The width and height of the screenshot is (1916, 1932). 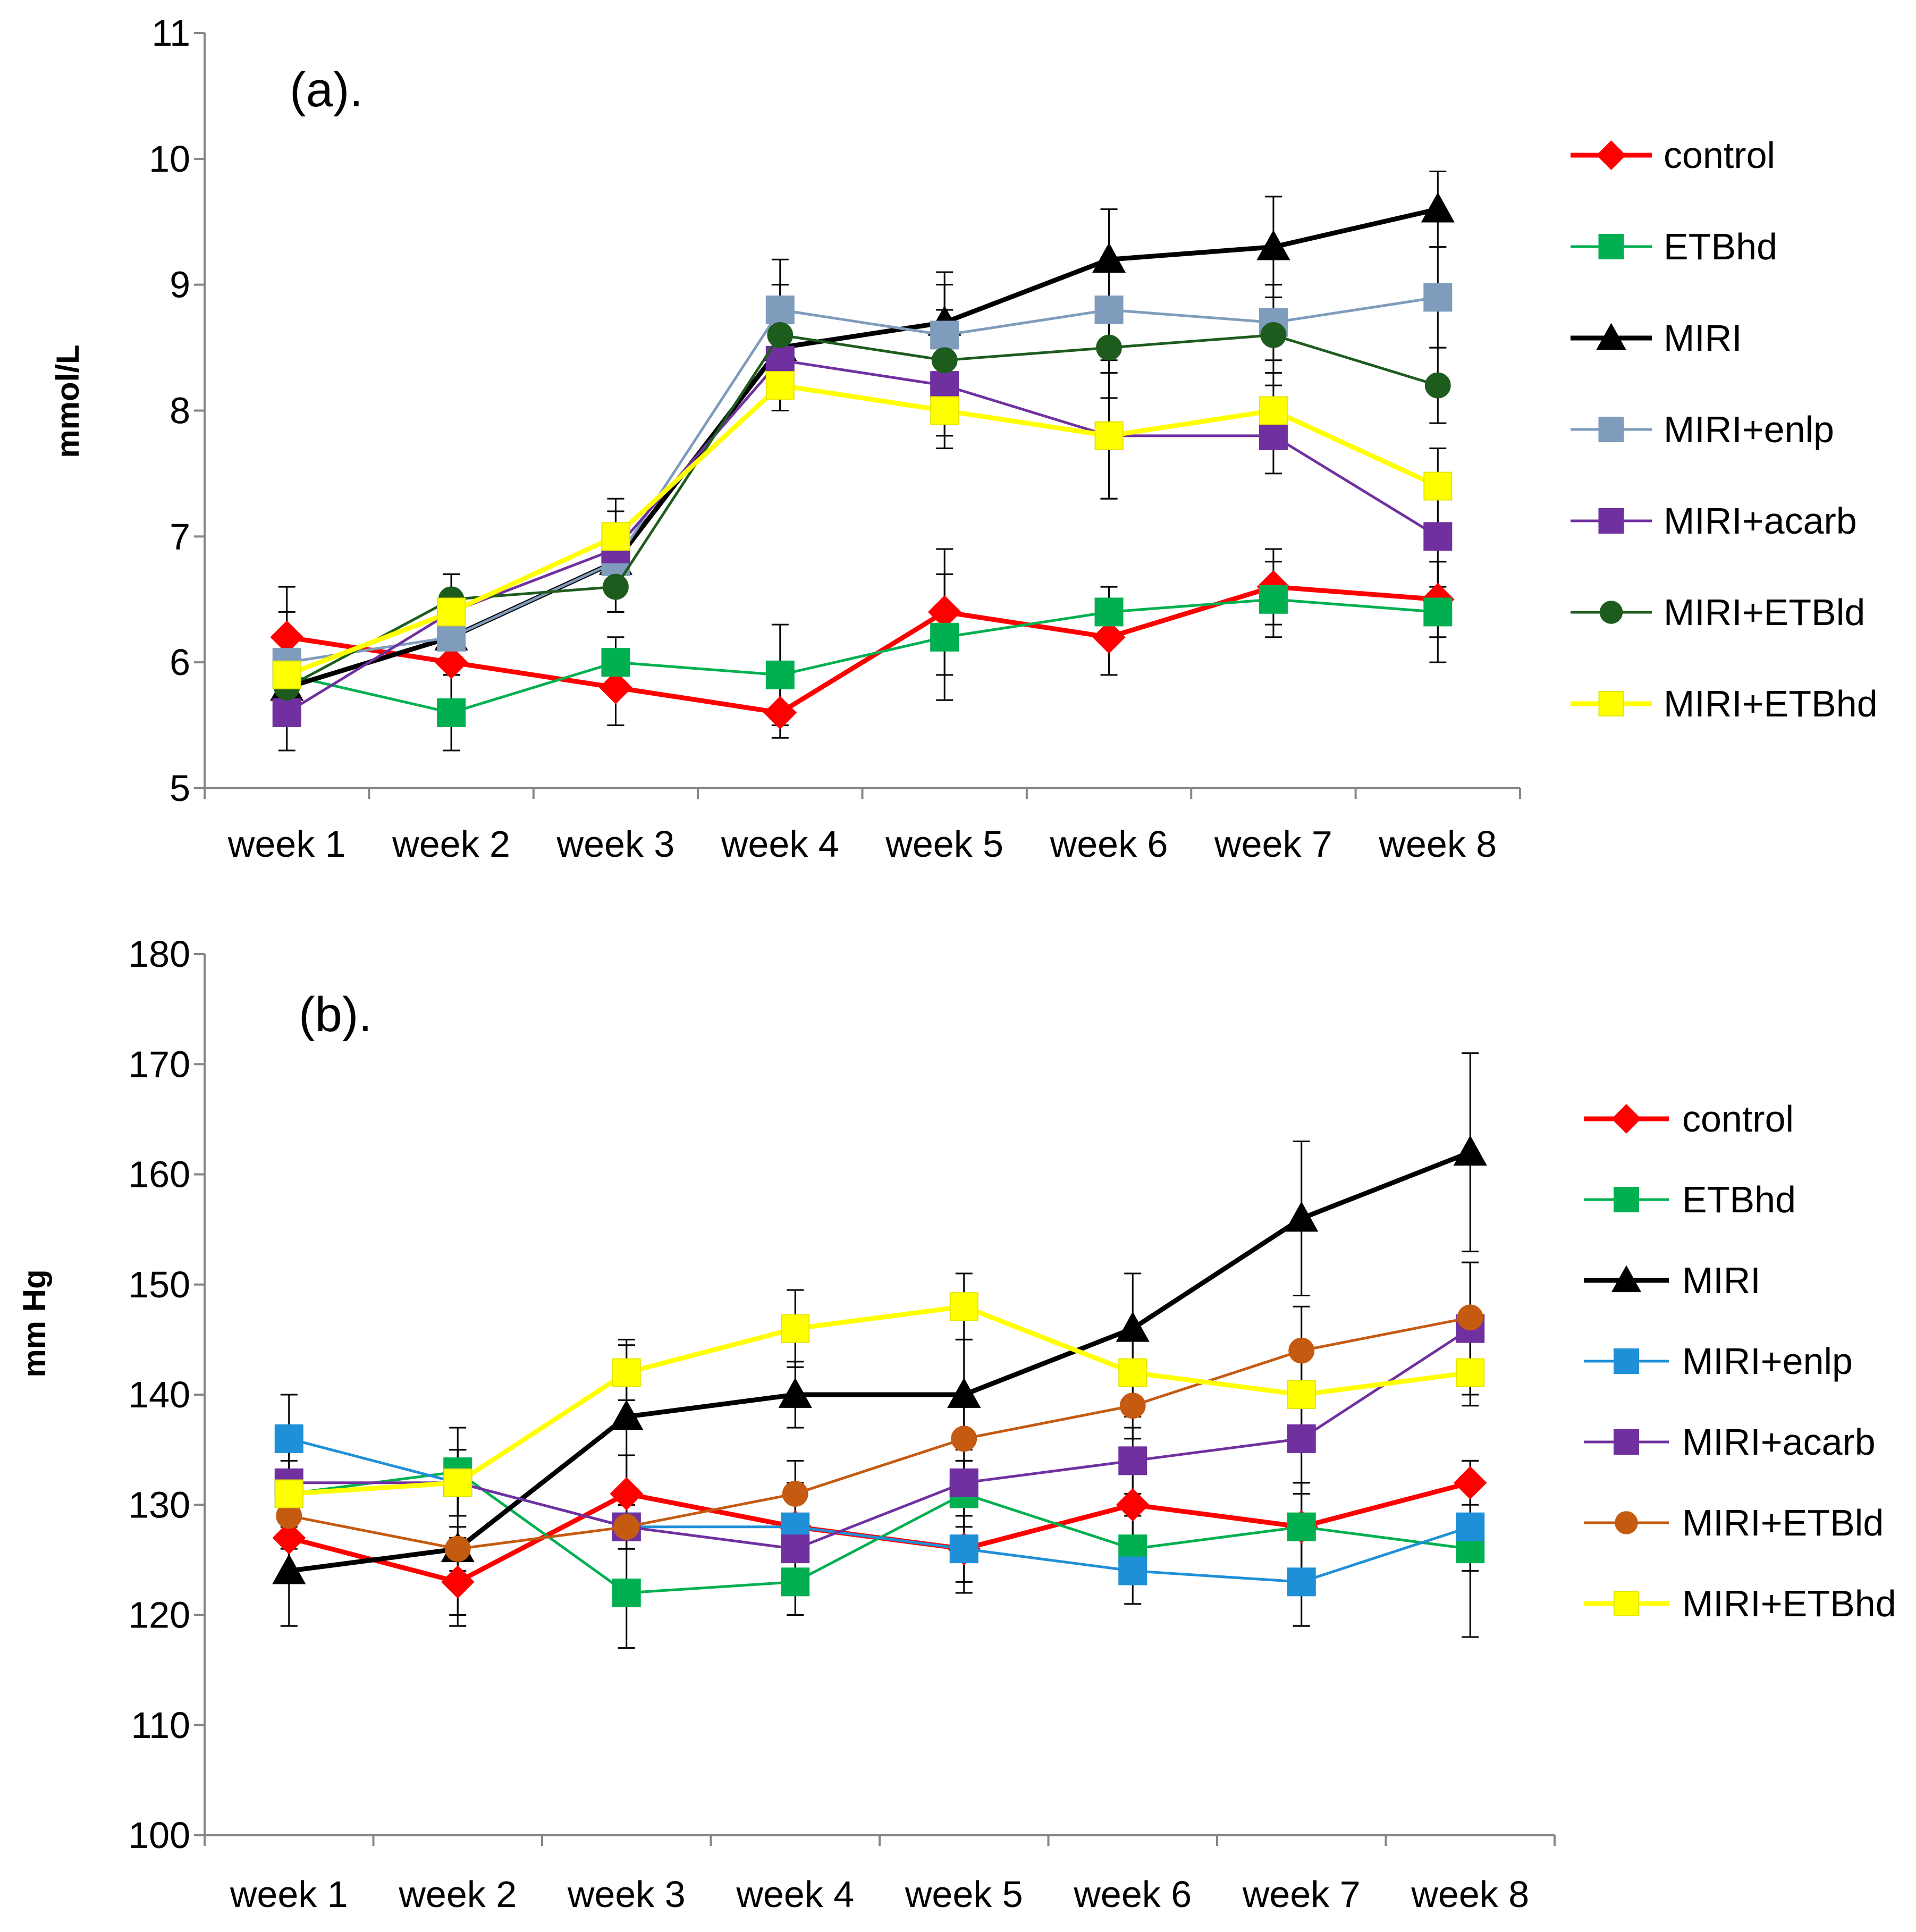 What do you see at coordinates (1627, 1279) in the screenshot?
I see `panel-b-legend-miri-marker` at bounding box center [1627, 1279].